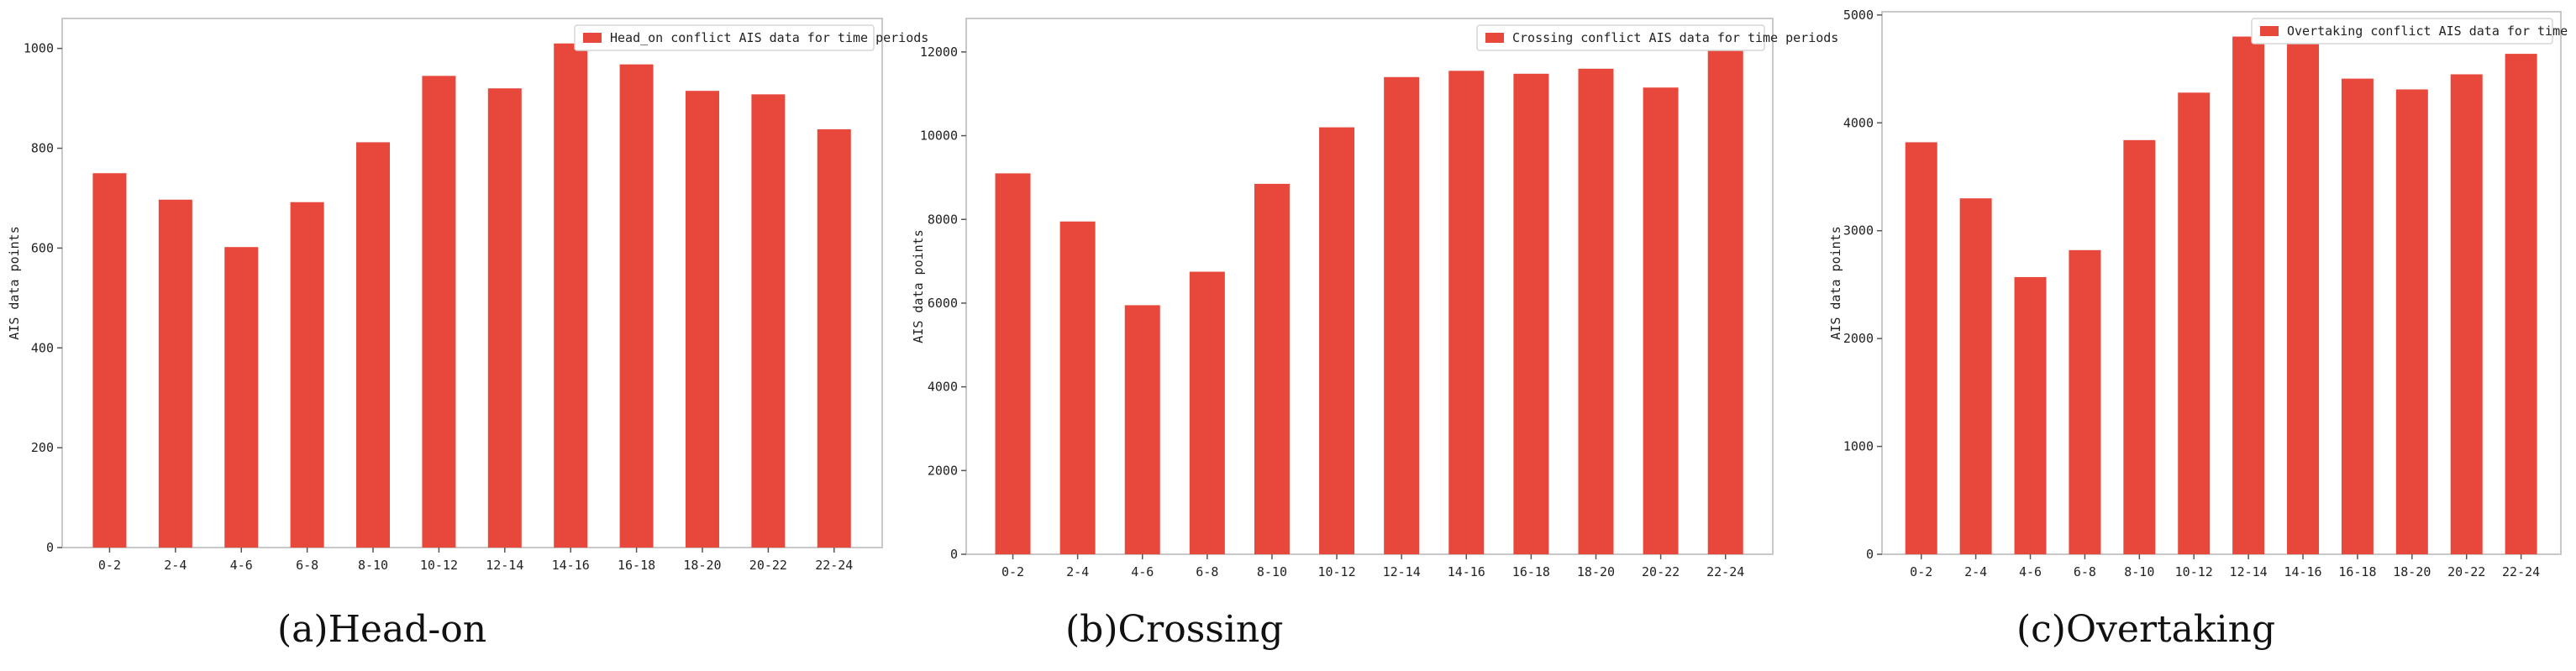  Describe the element at coordinates (939, 53) in the screenshot. I see `y-tick-label: 12000` at that location.